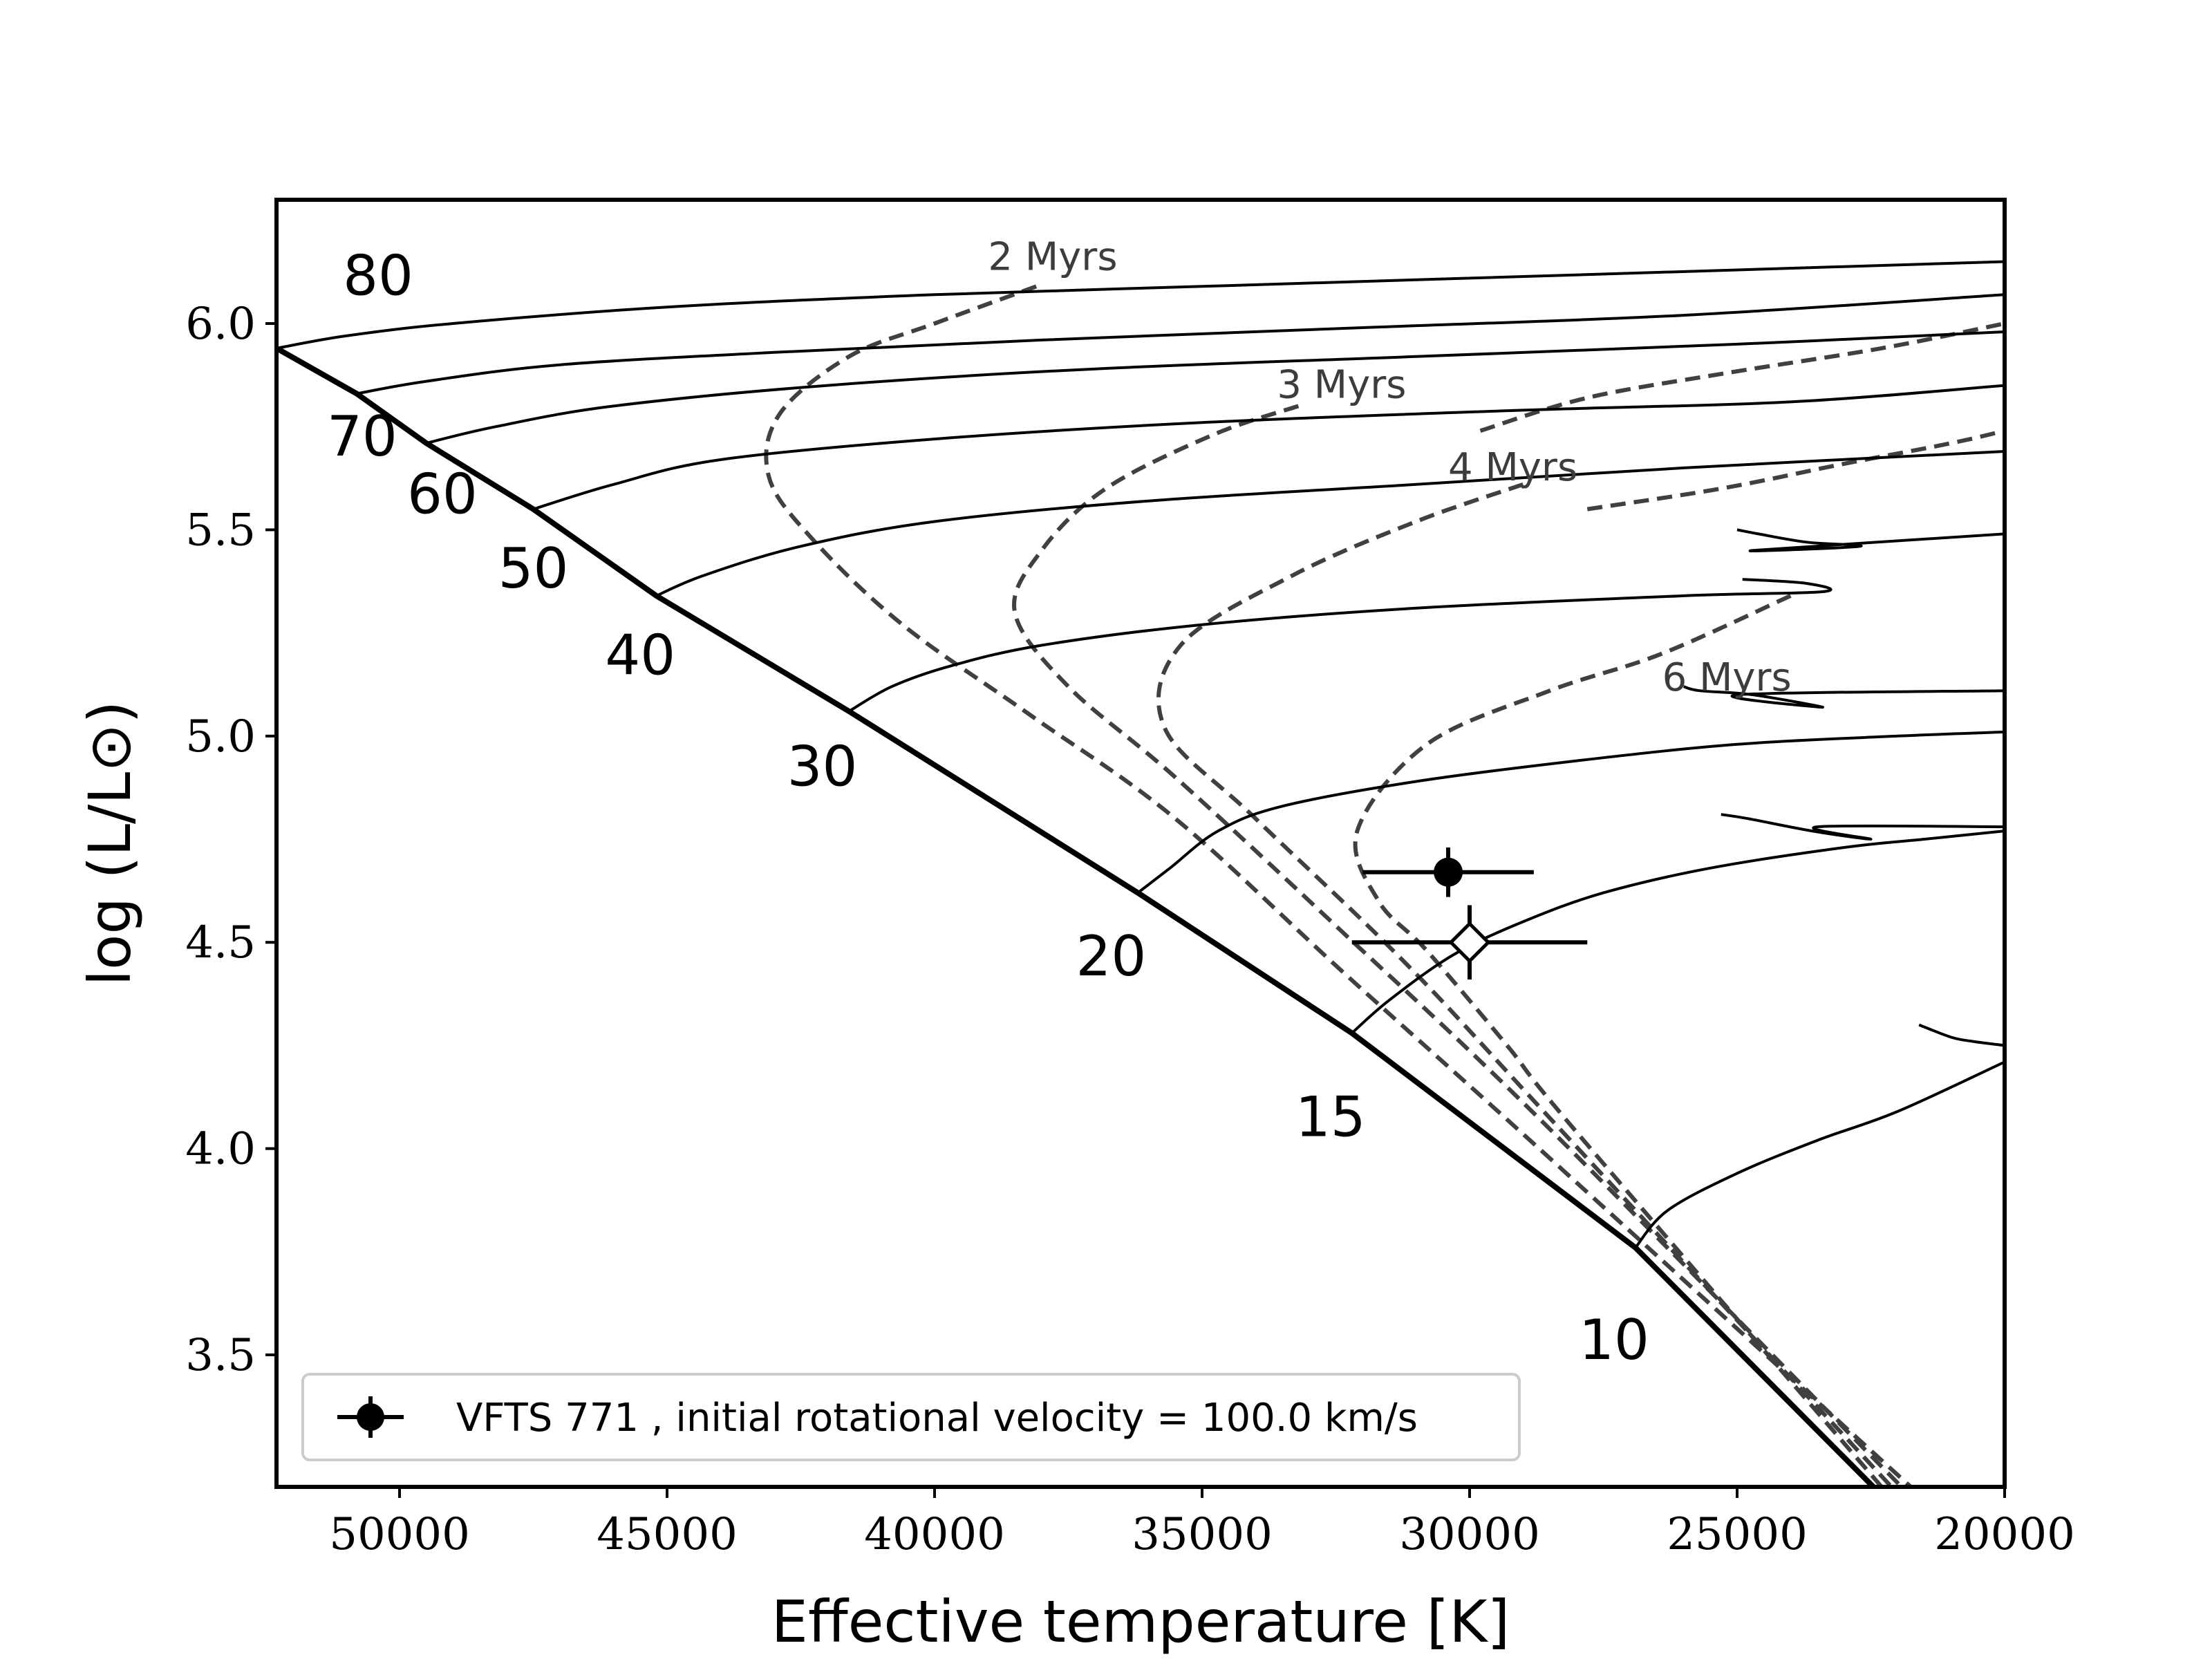  What do you see at coordinates (231, 840) in the screenshot?
I see `y-axis-ticks: 3.5 4.0 4.5 5.0 5.5 6.0` at bounding box center [231, 840].